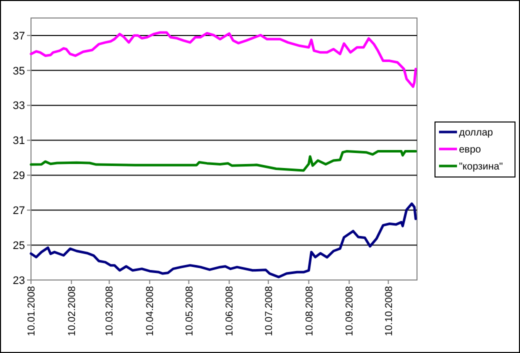  I want to click on y-tick-label: 23, so click(18, 280).